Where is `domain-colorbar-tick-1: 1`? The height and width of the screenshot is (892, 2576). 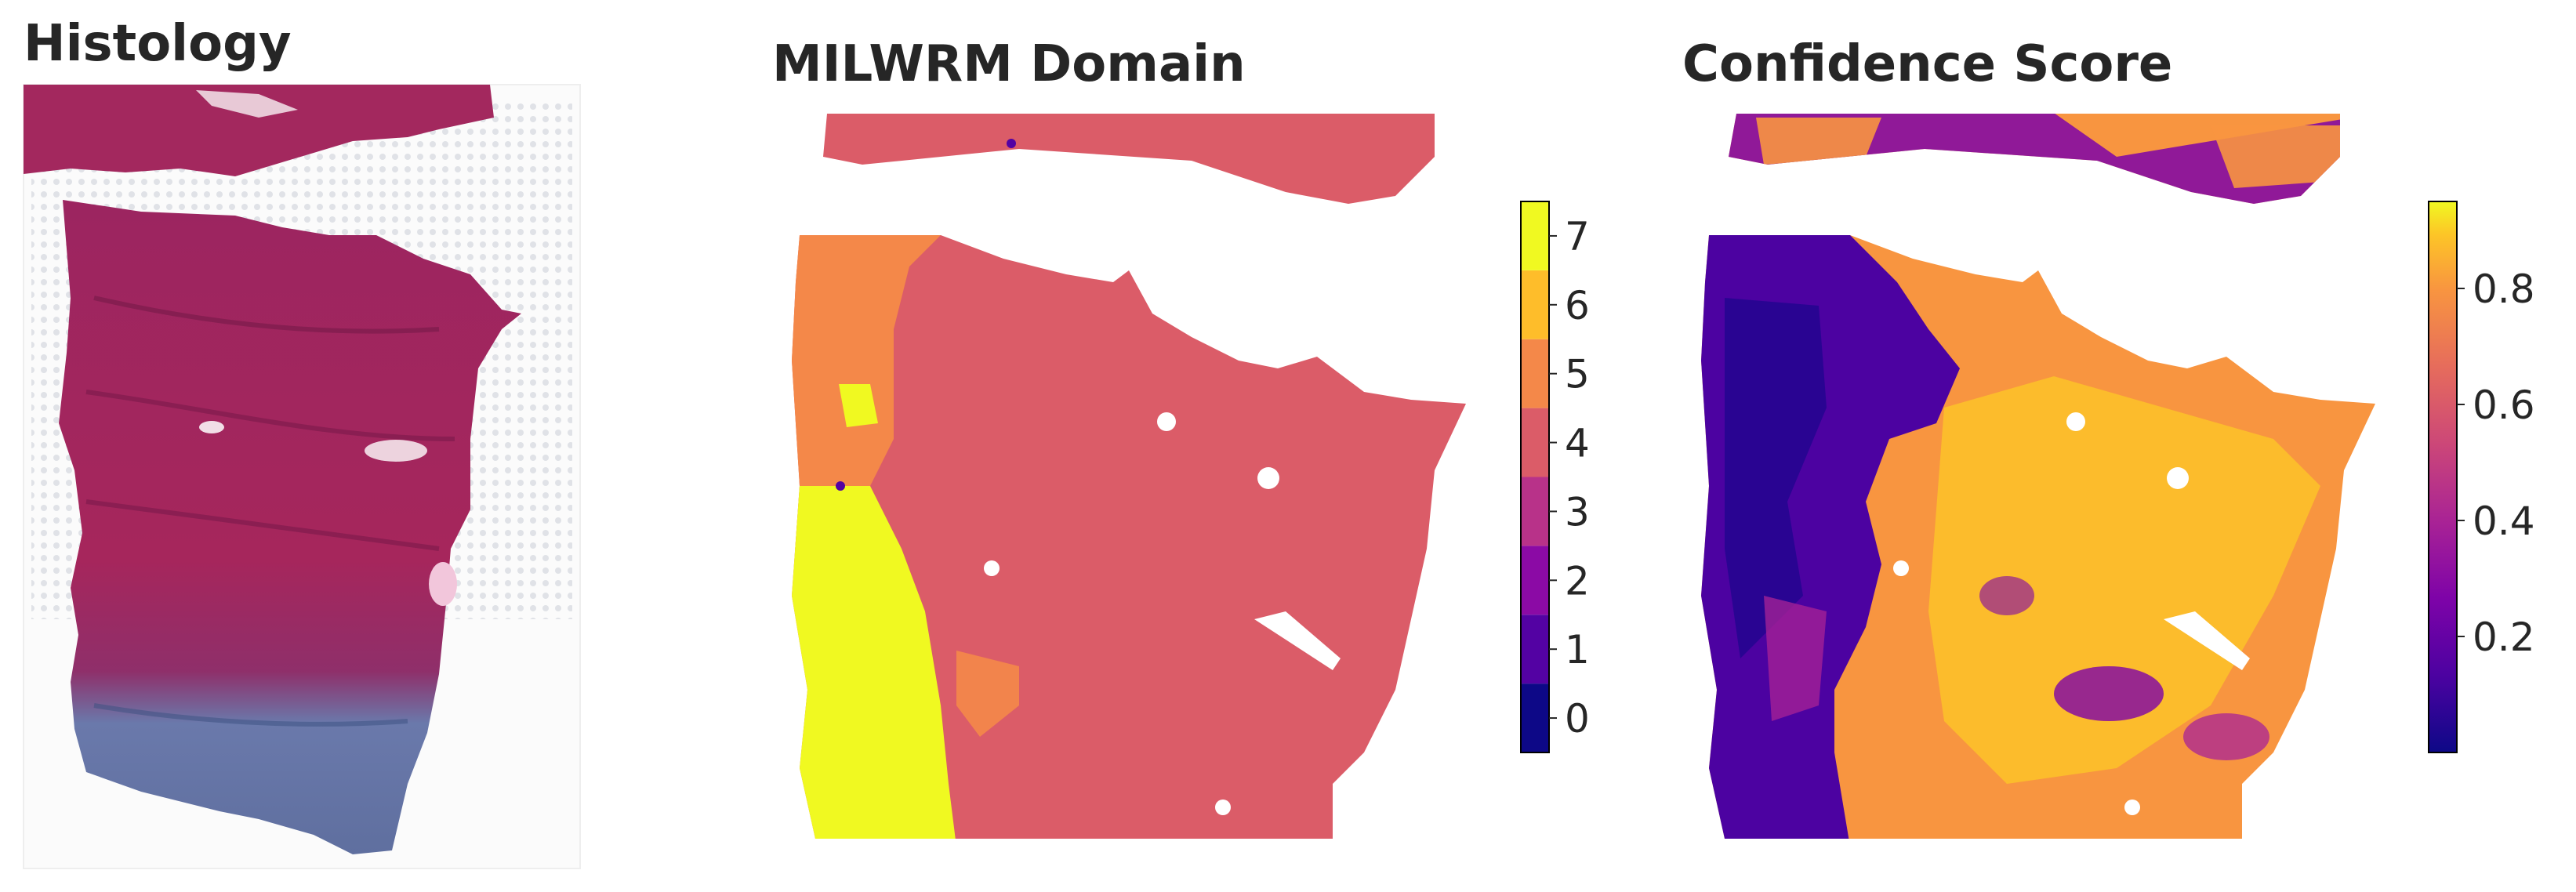
domain-colorbar-tick-1: 1 is located at coordinates (1570, 650).